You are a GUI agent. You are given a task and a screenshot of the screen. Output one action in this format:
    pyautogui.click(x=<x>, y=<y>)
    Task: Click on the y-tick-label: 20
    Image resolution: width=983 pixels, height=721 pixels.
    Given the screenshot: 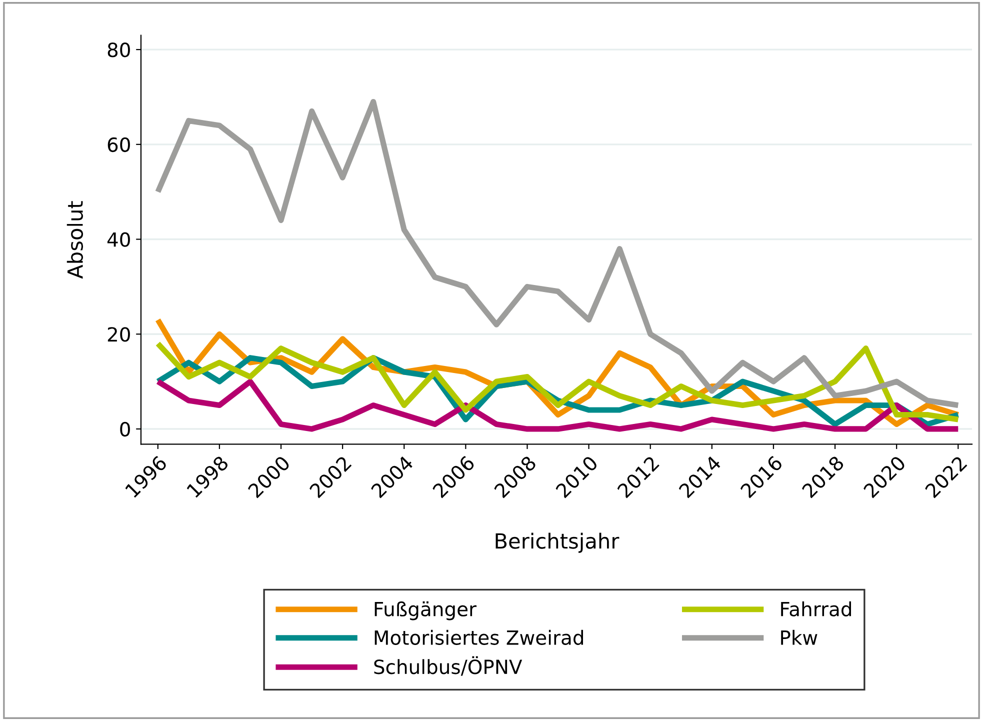 What is the action you would take?
    pyautogui.click(x=119, y=334)
    